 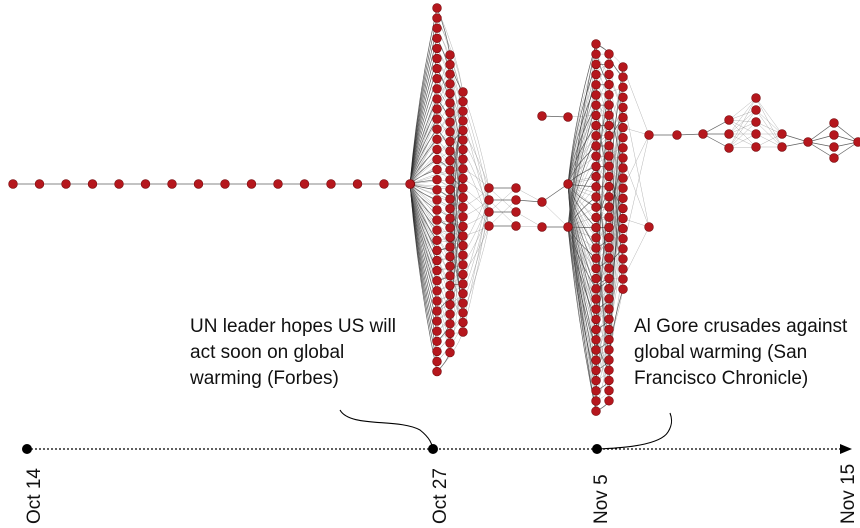 I want to click on annotation-sf-chronicle-line-1: Al Gore crusades against, so click(x=740, y=327).